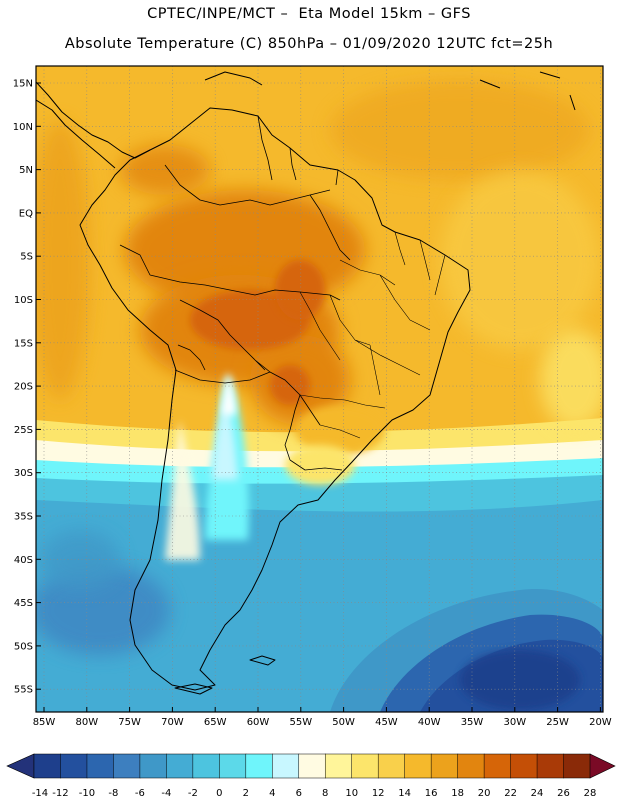  I want to click on lon-label: 85W, so click(44, 722).